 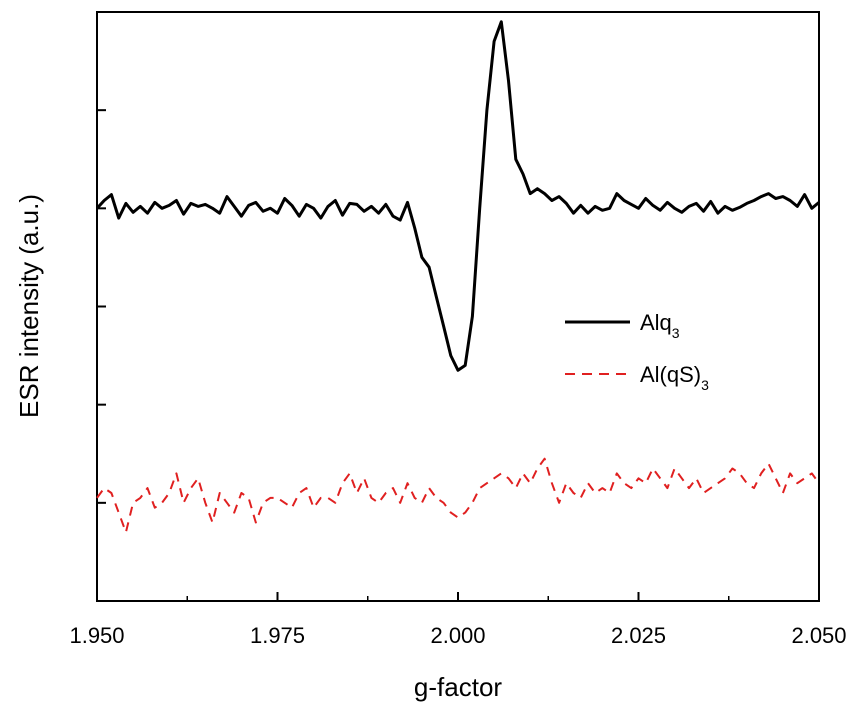 What do you see at coordinates (676, 333) in the screenshot?
I see `legend-subscript-alq3: 3` at bounding box center [676, 333].